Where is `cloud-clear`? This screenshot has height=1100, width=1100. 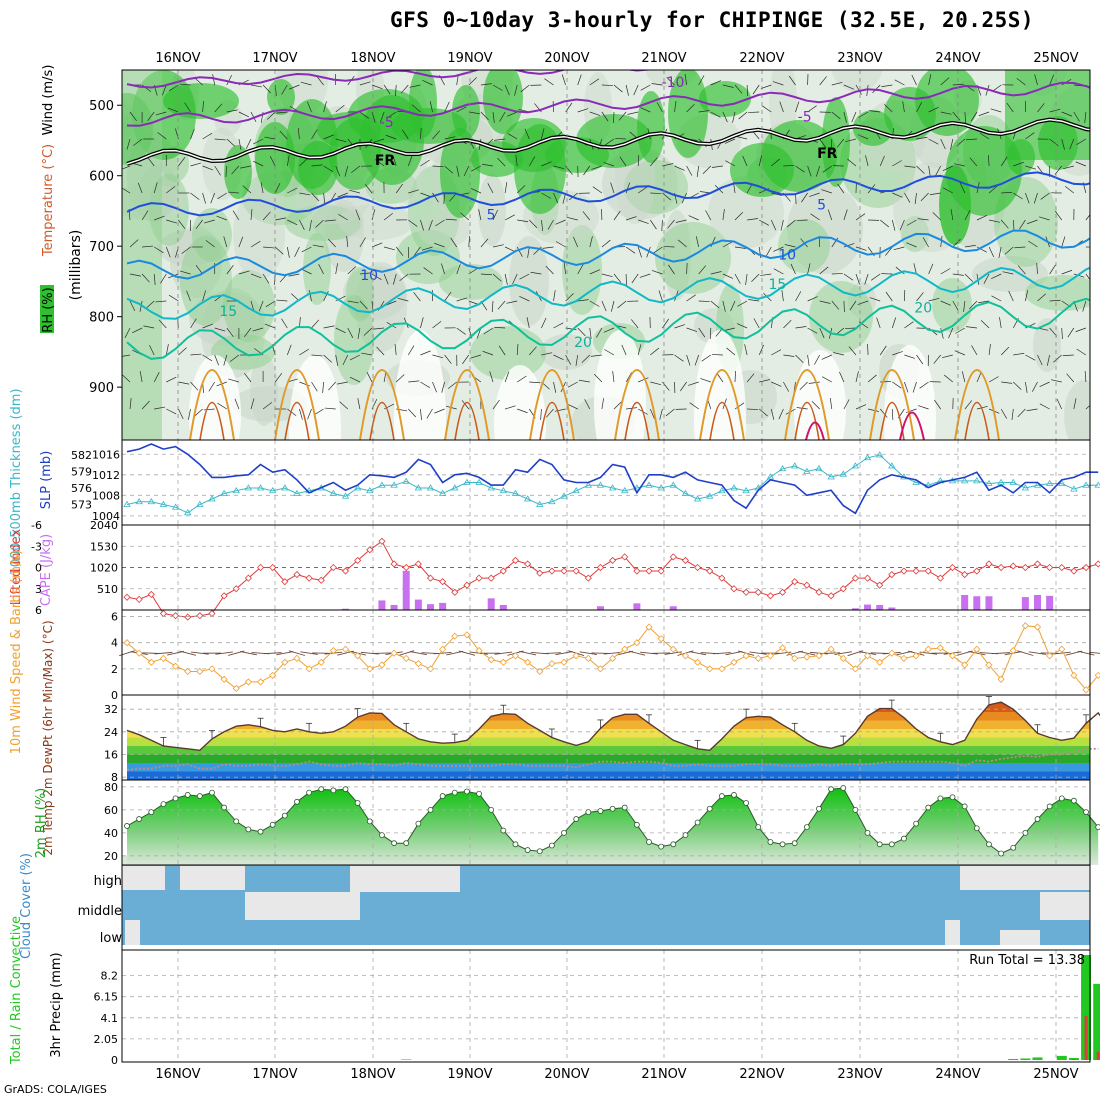 cloud-clear is located at coordinates (952, 932).